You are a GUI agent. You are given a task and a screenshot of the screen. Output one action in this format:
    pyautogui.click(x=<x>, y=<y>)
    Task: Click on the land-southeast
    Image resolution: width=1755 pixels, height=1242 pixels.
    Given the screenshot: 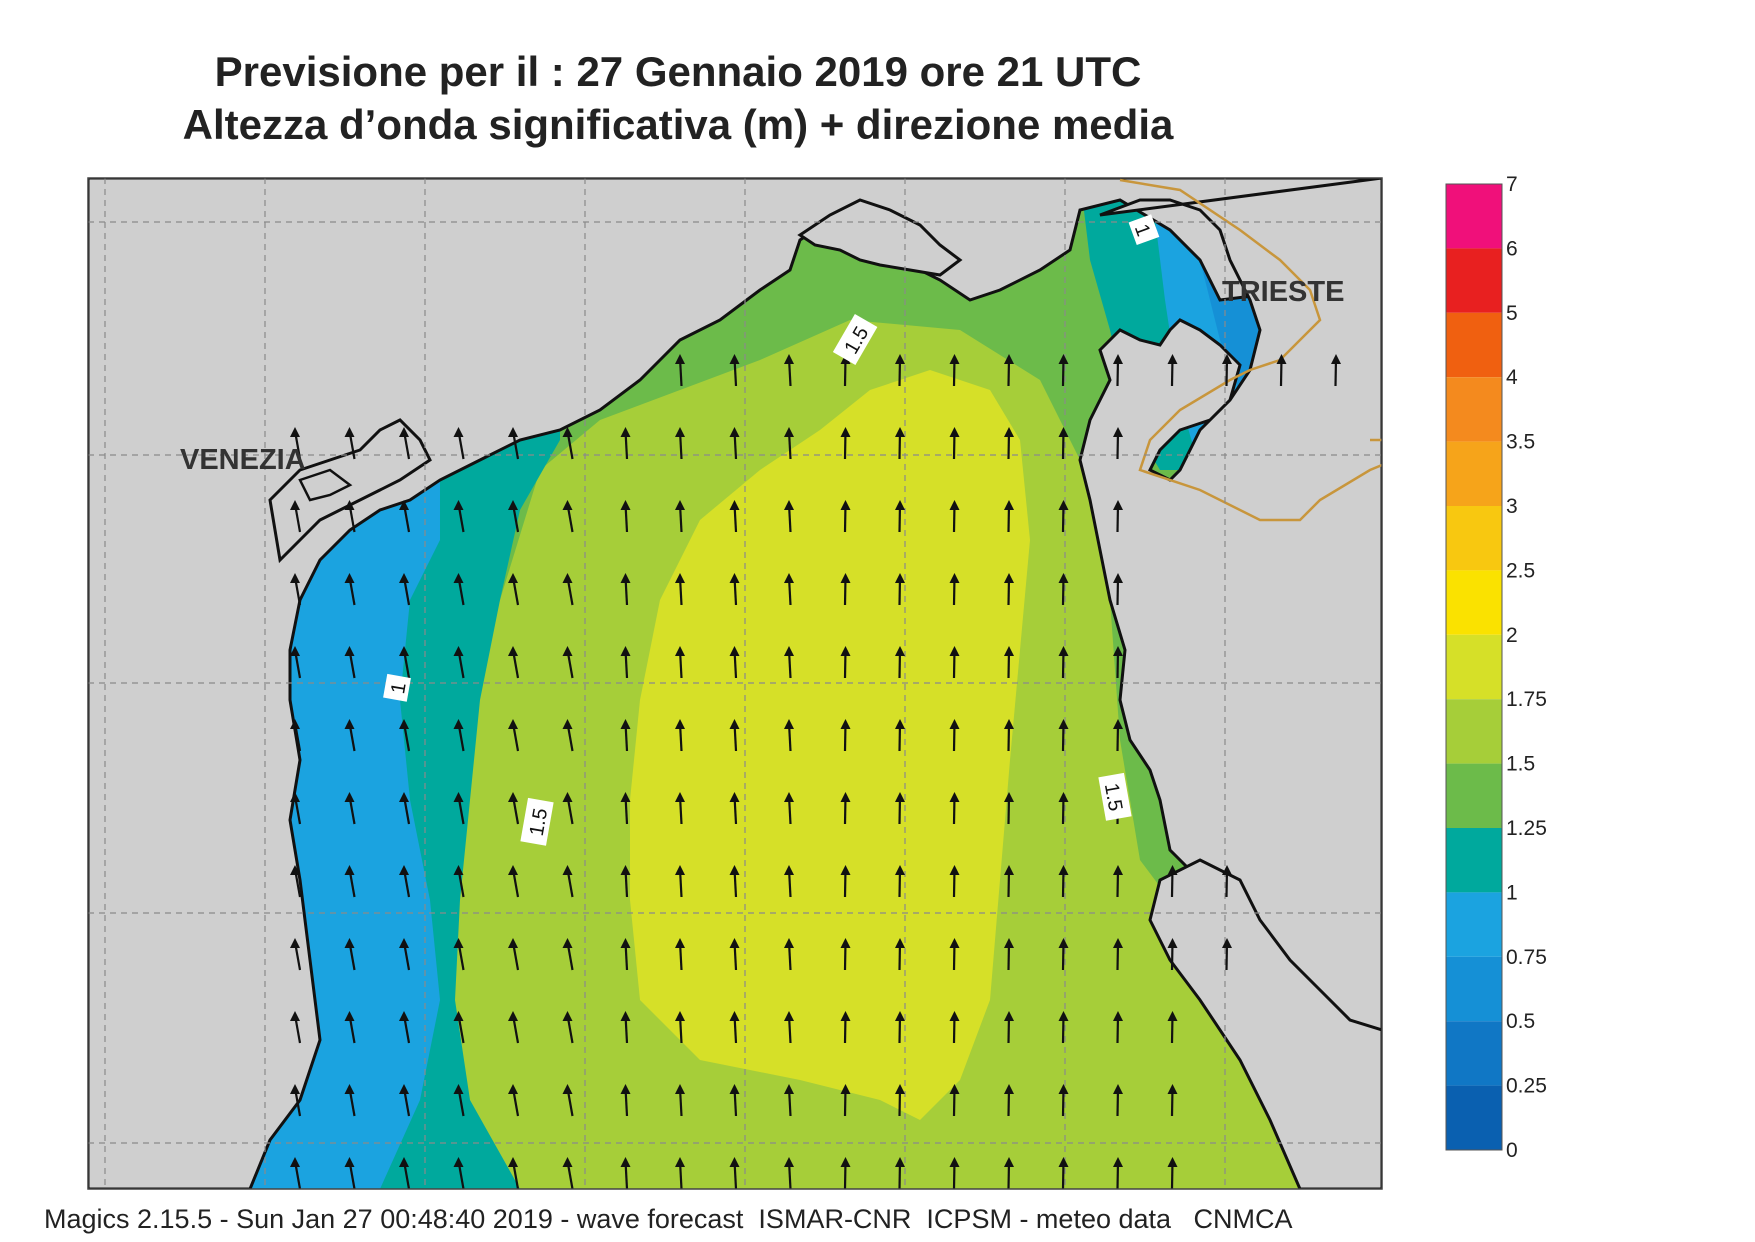 What is the action you would take?
    pyautogui.click(x=1265, y=1023)
    